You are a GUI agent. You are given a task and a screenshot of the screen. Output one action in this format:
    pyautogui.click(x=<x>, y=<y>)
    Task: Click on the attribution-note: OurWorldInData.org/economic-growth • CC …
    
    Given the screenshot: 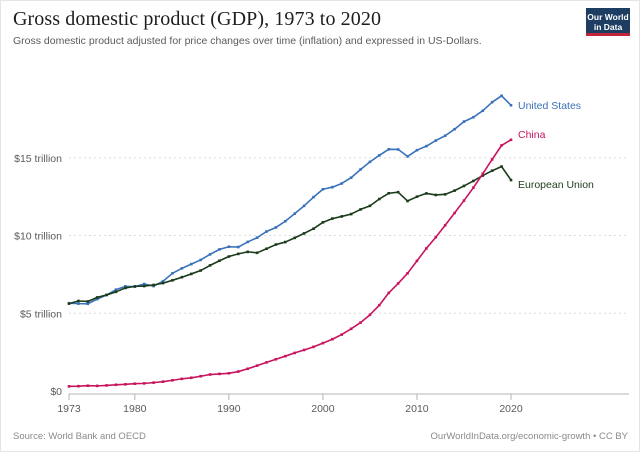 What is the action you would take?
    pyautogui.click(x=529, y=436)
    